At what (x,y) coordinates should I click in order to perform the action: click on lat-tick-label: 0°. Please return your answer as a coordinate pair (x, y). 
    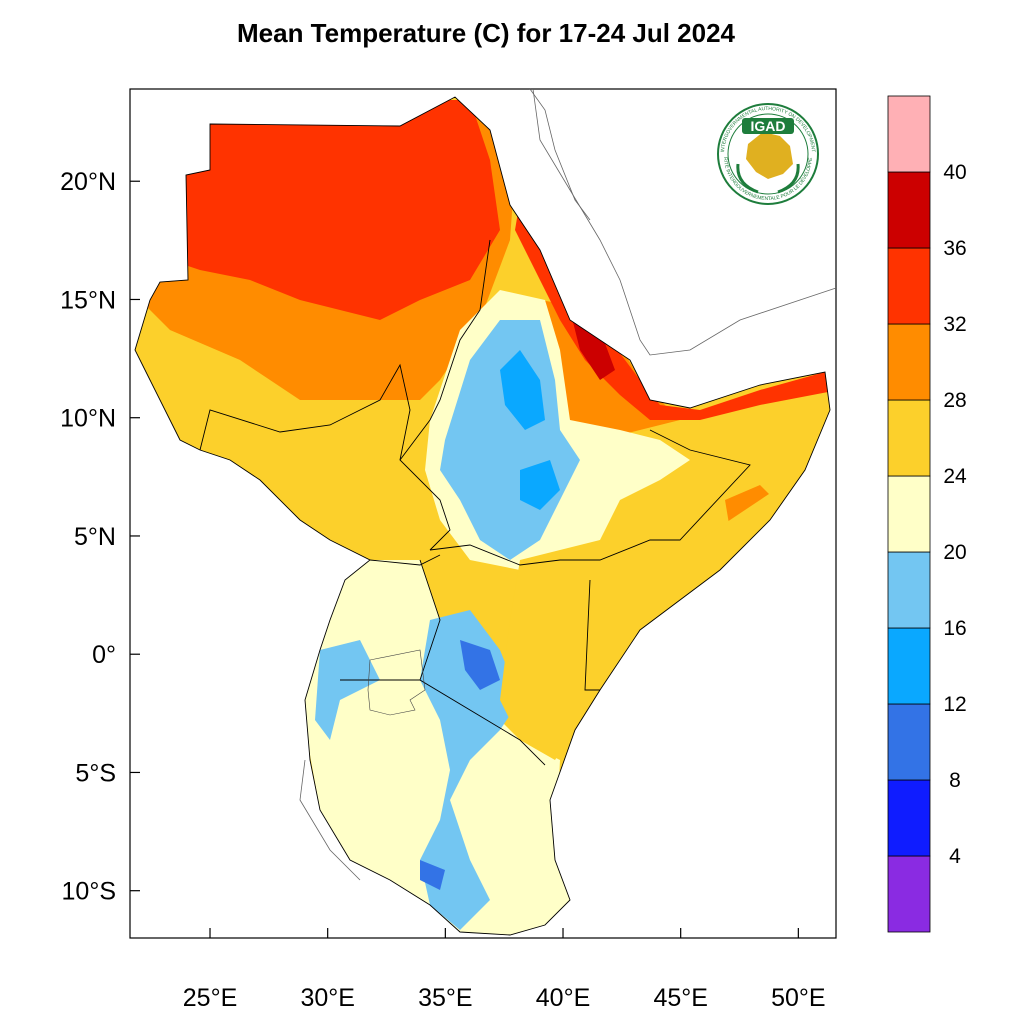
    Looking at the image, I should click on (104, 655).